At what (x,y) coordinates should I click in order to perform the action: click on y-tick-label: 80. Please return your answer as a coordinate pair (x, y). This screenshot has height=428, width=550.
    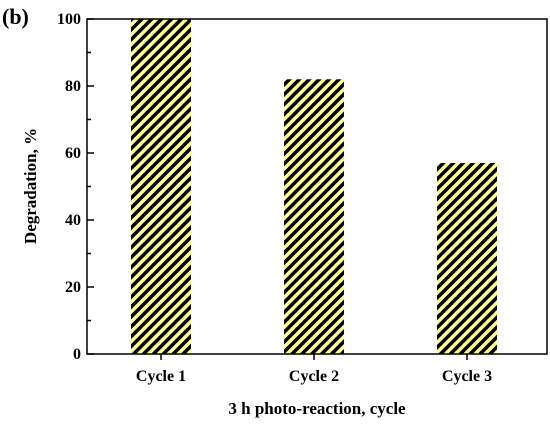
    Looking at the image, I should click on (73, 86).